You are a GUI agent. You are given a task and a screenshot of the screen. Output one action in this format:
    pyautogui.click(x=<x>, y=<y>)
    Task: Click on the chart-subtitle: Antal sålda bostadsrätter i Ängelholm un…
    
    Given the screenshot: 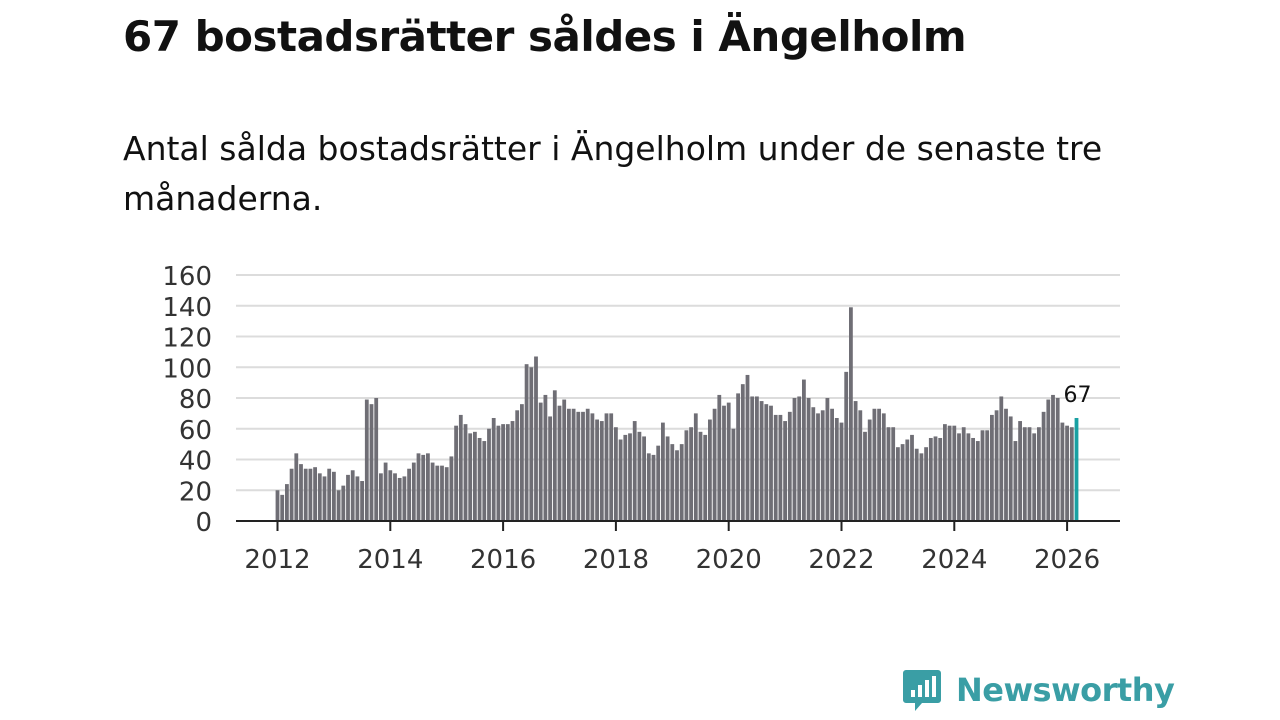 What is the action you would take?
    pyautogui.click(x=613, y=173)
    